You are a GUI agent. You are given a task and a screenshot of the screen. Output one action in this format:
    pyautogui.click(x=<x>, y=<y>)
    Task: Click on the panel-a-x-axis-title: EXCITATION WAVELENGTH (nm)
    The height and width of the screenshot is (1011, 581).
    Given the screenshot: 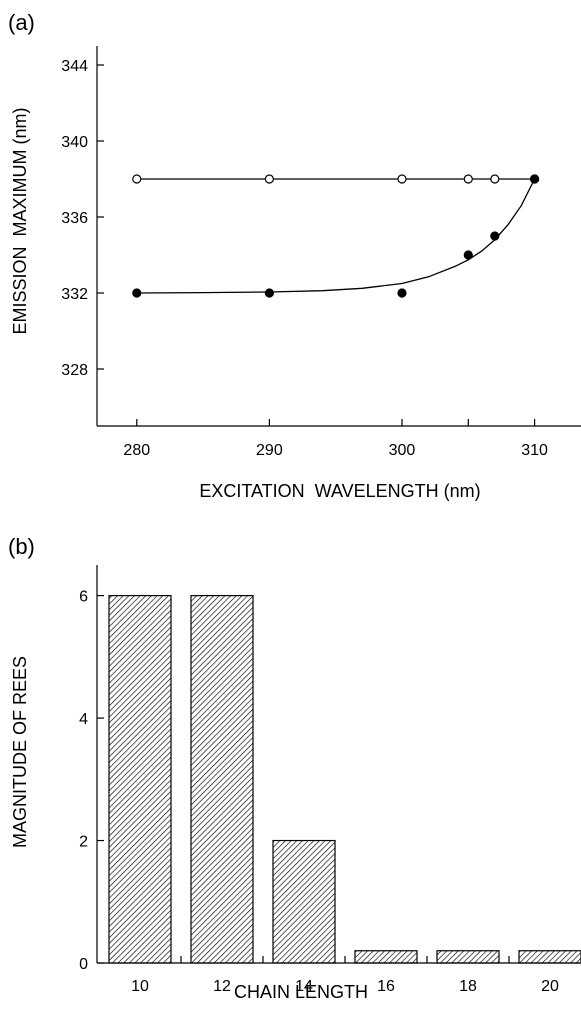 What is the action you would take?
    pyautogui.click(x=339, y=491)
    